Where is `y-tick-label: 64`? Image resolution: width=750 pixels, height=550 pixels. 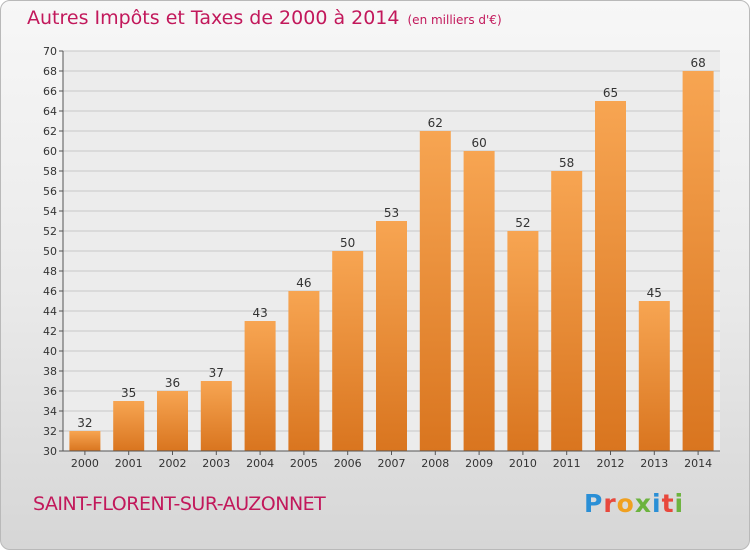 y-tick-label: 64 is located at coordinates (50, 111).